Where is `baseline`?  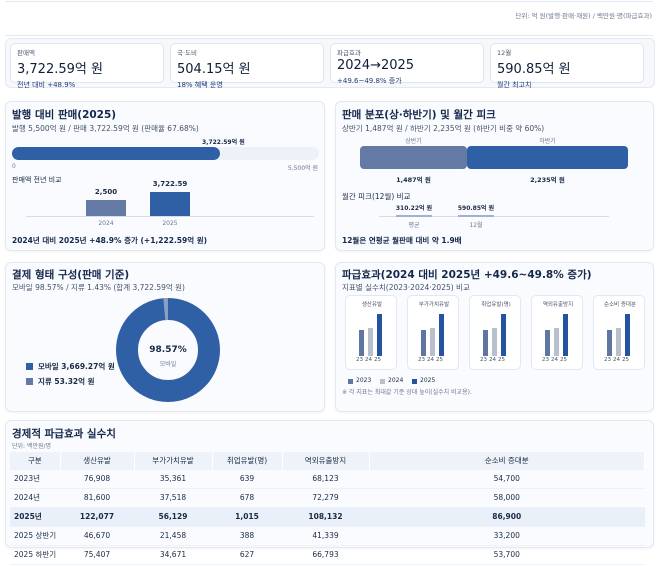
baseline is located at coordinates (170, 216).